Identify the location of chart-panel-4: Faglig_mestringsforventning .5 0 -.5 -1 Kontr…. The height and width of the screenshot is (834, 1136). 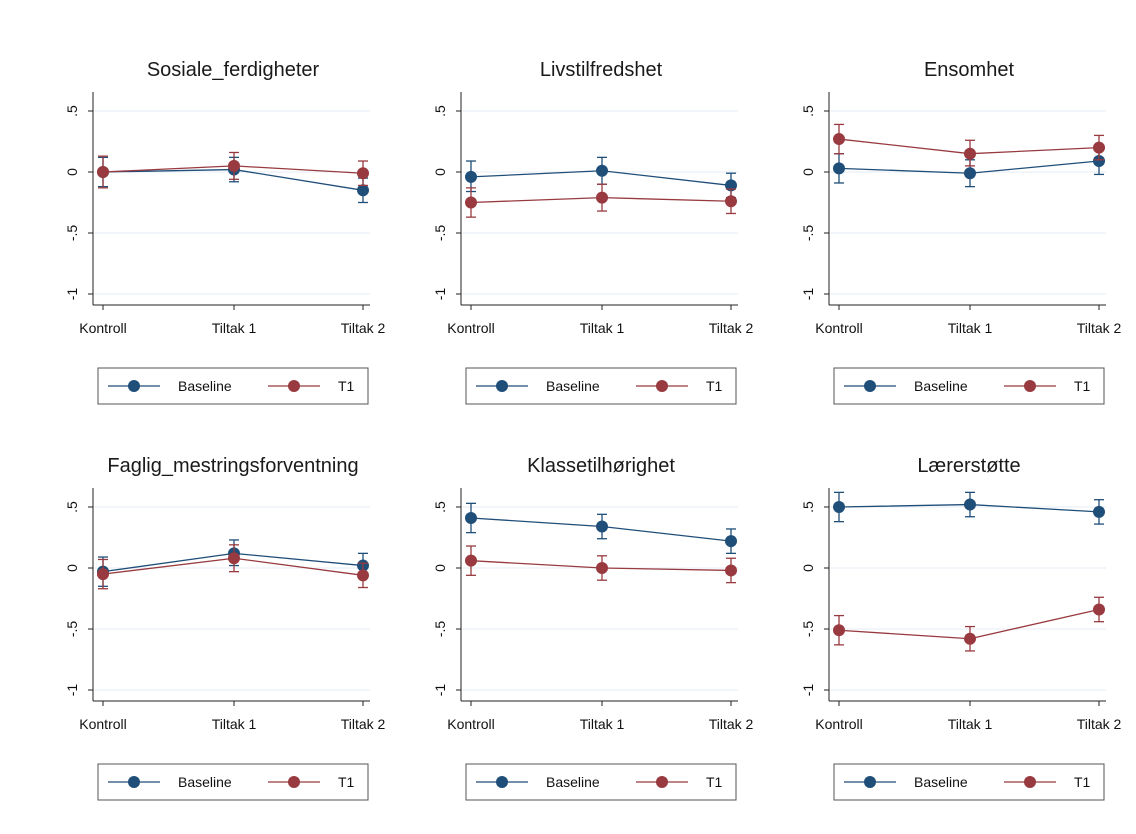
(225, 628).